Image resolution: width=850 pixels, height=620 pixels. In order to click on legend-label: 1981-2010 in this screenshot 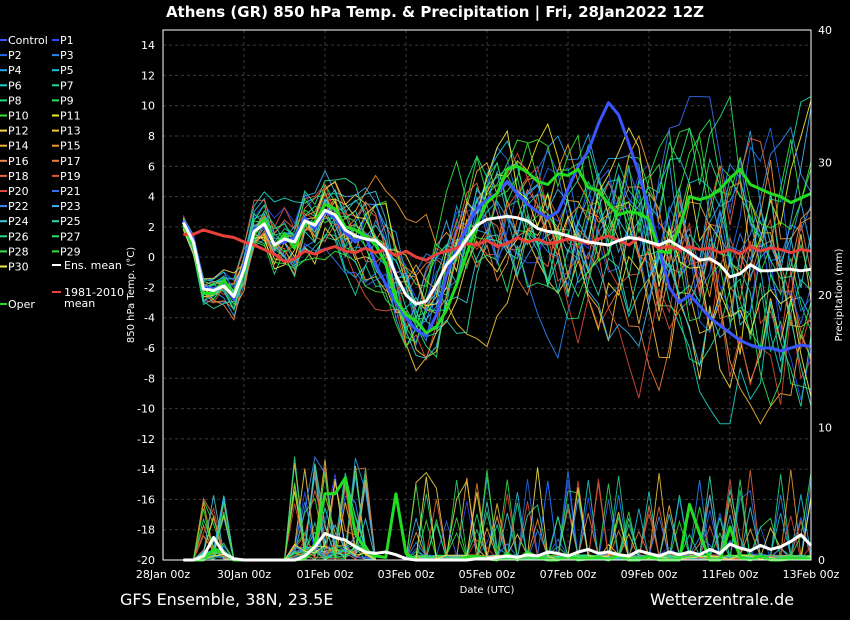, I will do `click(94, 292)`.